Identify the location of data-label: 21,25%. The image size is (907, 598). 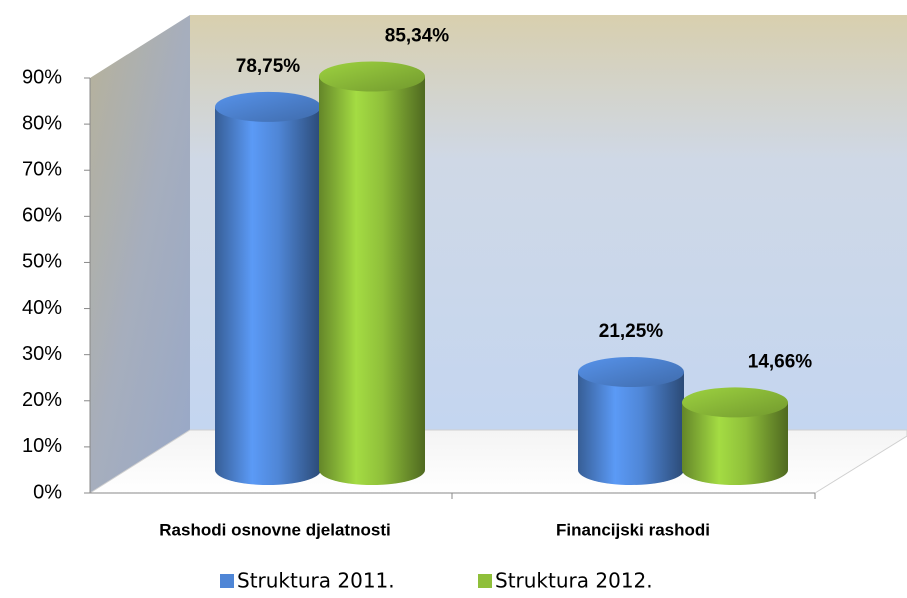
(631, 331).